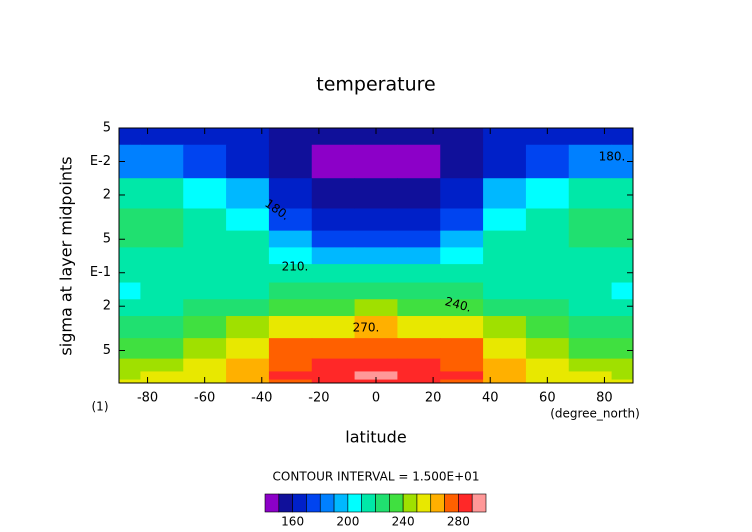 The image size is (752, 532). What do you see at coordinates (100, 272) in the screenshot?
I see `y-tick-label: E-1` at bounding box center [100, 272].